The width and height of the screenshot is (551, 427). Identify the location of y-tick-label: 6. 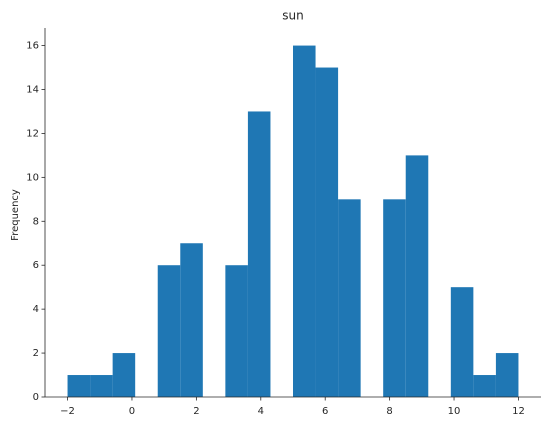
(36, 265).